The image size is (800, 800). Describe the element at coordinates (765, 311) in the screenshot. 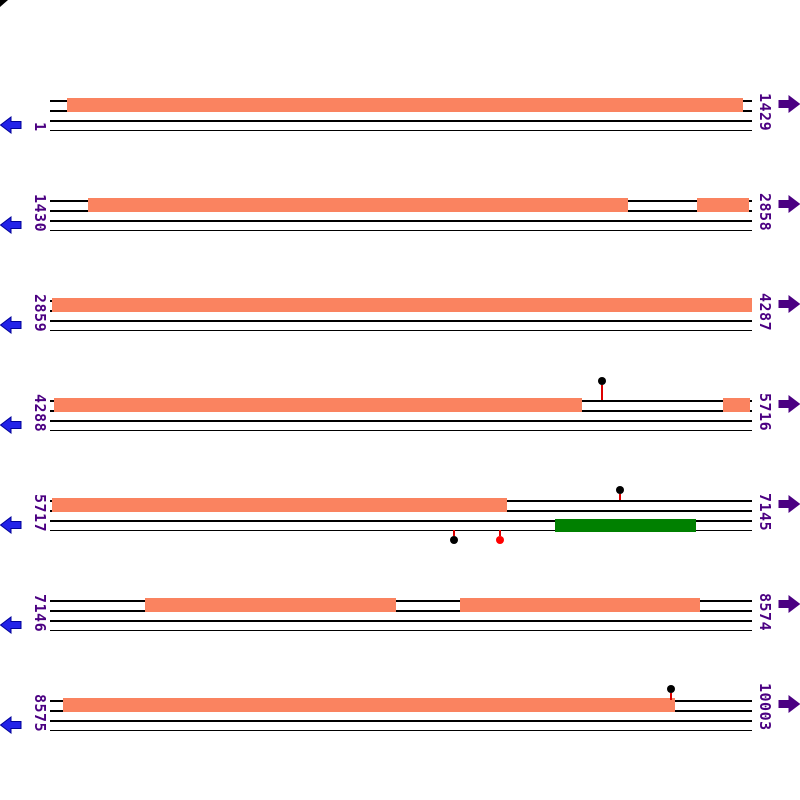

I see `row-end-coordinate: 4287` at that location.